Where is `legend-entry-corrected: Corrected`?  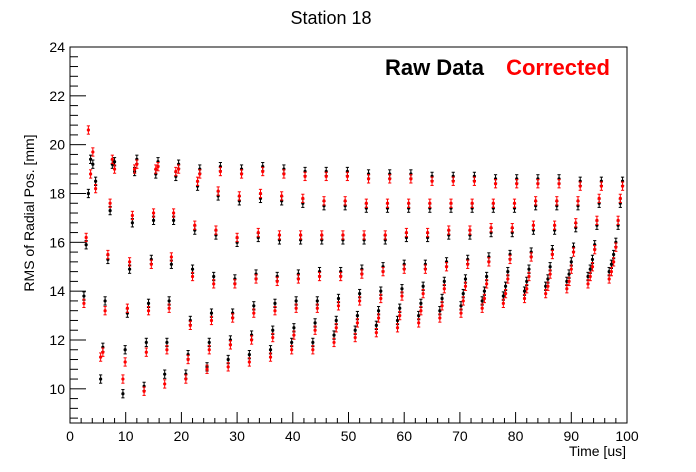
legend-entry-corrected: Corrected is located at coordinates (558, 67).